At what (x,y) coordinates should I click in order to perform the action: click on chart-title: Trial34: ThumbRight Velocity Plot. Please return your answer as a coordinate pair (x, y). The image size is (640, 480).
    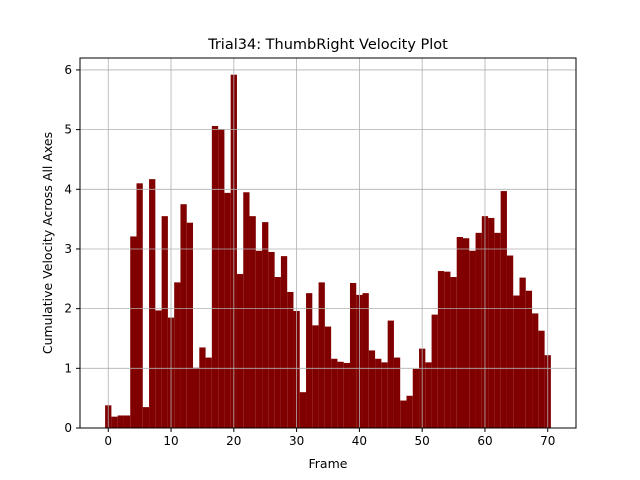
    Looking at the image, I should click on (327, 45).